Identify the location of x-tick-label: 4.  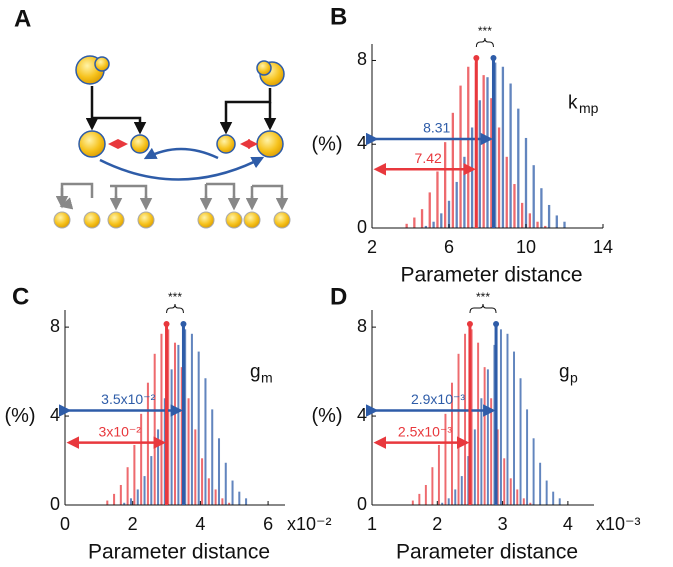
(568, 524).